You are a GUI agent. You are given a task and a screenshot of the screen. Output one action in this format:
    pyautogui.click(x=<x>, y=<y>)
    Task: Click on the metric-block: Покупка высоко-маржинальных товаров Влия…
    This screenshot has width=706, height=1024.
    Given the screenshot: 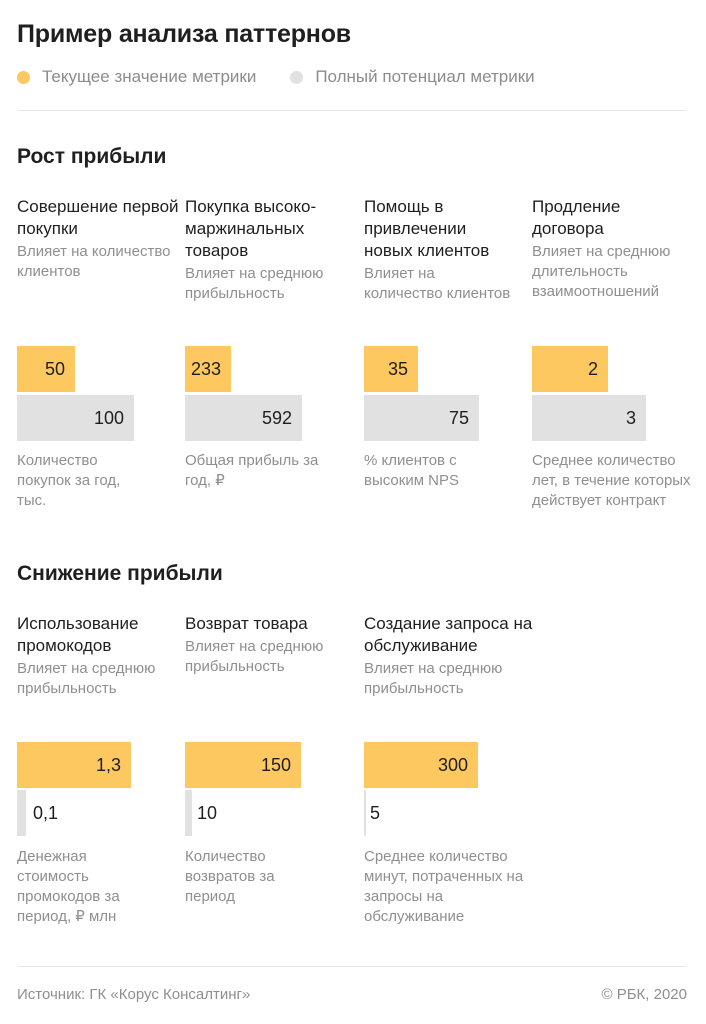 What is the action you would take?
    pyautogui.click(x=270, y=250)
    